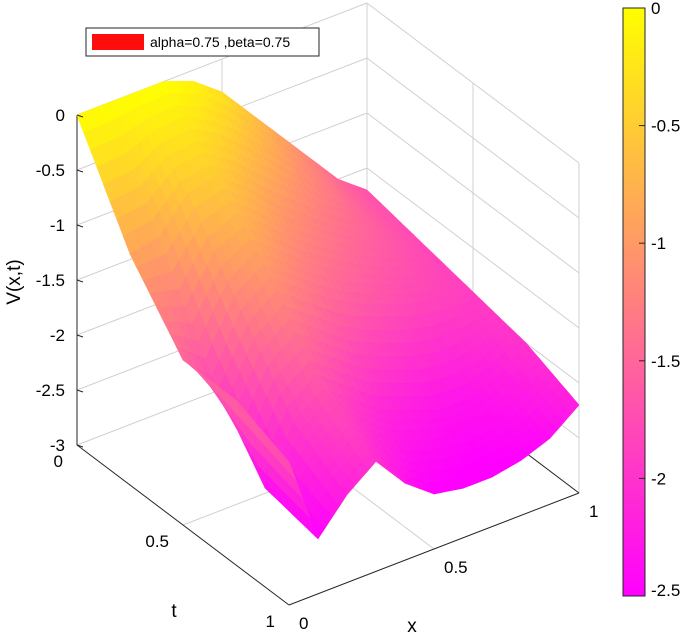  Describe the element at coordinates (655, 9) in the screenshot. I see `colorbar-tick-label: 0` at that location.